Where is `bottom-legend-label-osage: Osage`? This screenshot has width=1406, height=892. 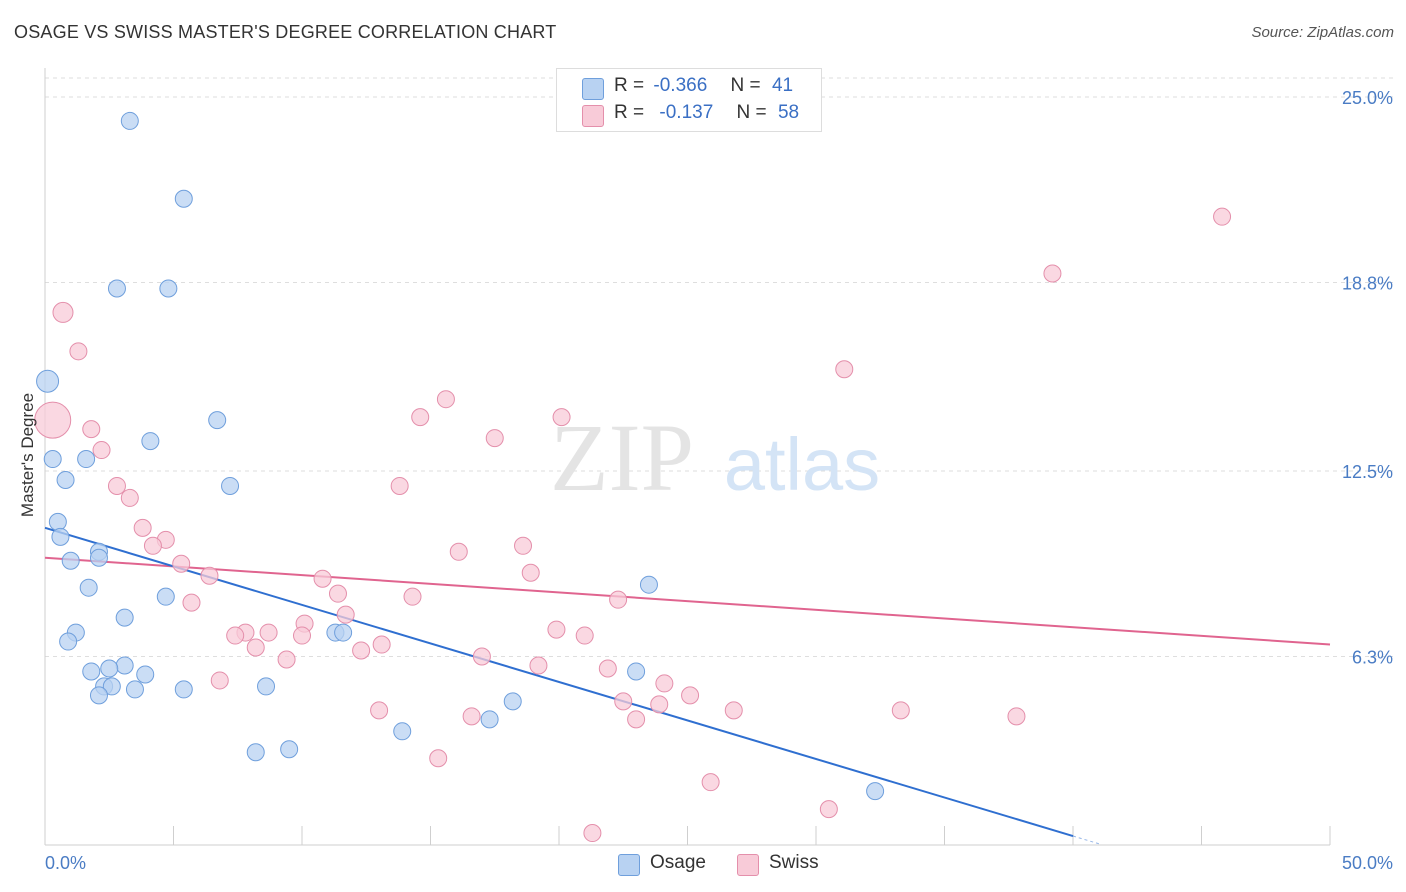 bottom-legend-label-osage: Osage is located at coordinates (678, 862).